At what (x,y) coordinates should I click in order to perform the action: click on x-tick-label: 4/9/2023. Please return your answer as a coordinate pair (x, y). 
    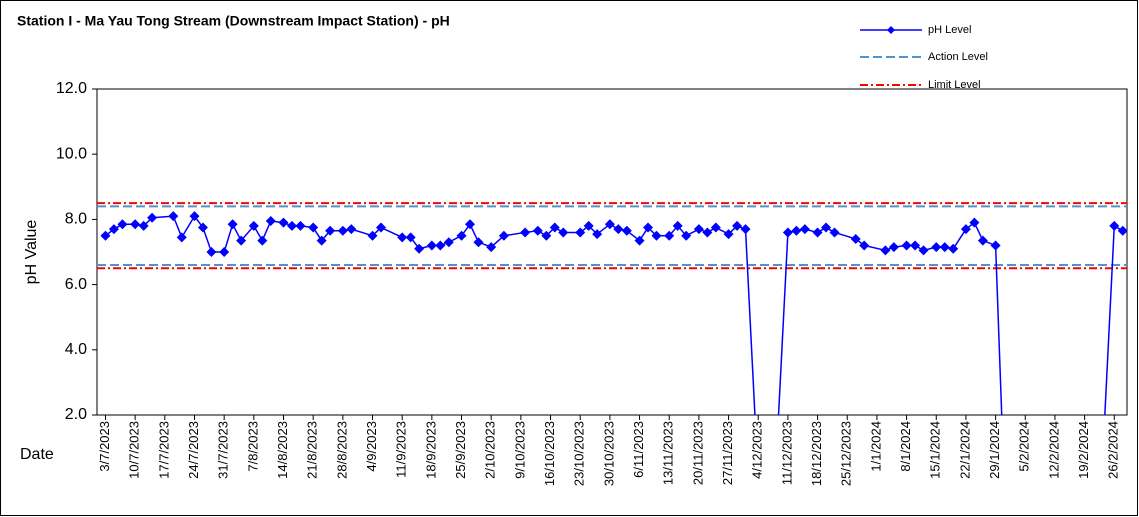
    Looking at the image, I should click on (371, 446).